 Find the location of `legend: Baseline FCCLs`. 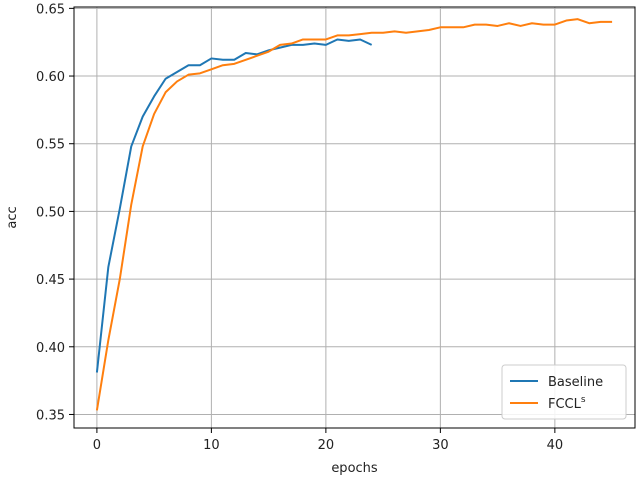

legend: Baseline FCCLs is located at coordinates (564, 392).